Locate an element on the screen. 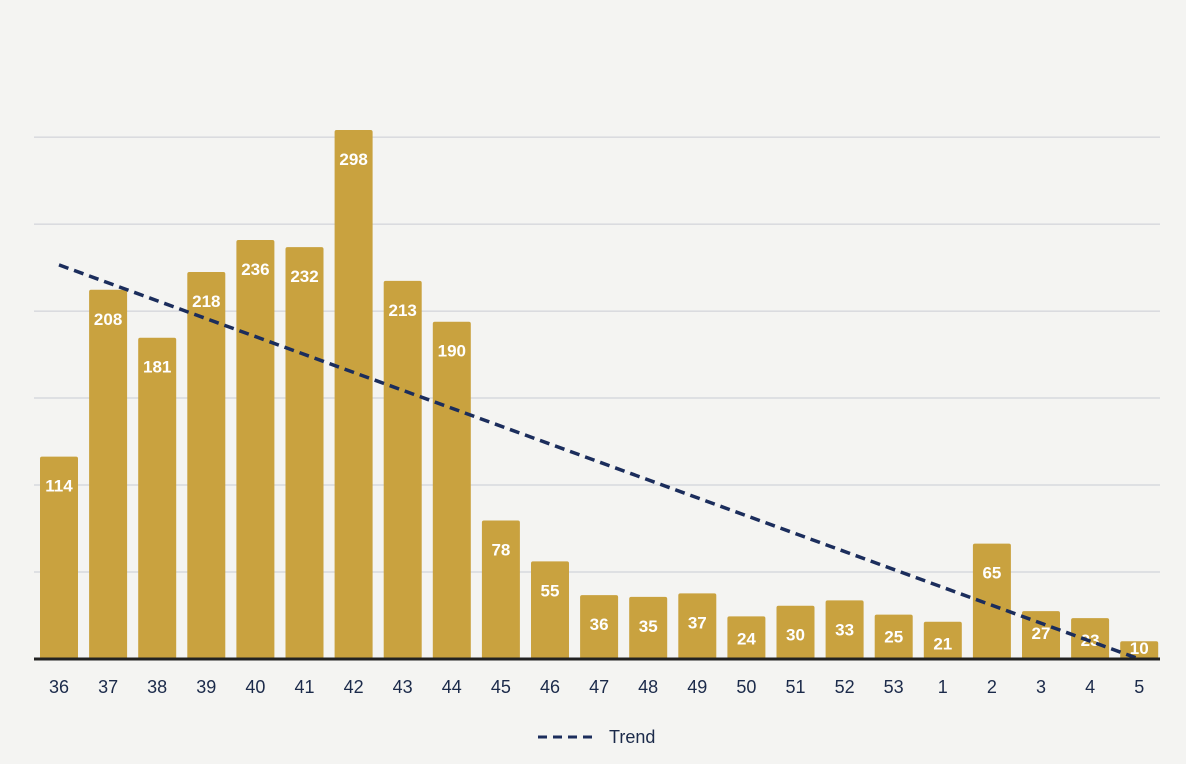 This screenshot has height=764, width=1186. x-tick-label: 49 is located at coordinates (697, 687).